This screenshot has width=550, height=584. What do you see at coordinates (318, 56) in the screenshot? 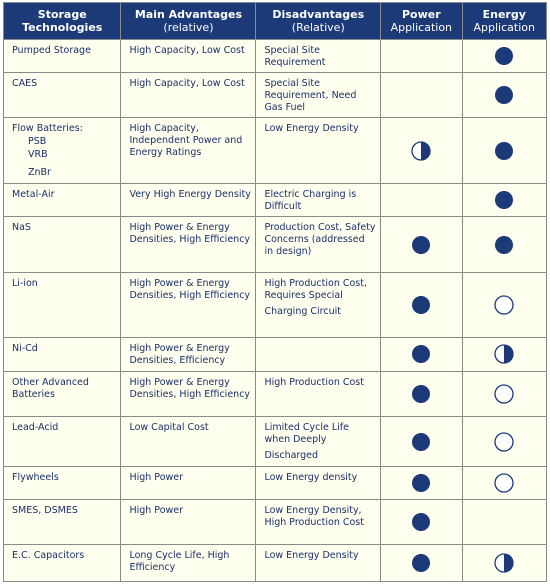
I see `disadvantages-cell: Special Site Requirement` at bounding box center [318, 56].